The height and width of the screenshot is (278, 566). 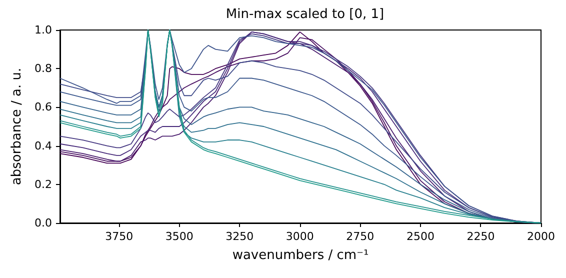 I want to click on x-tick-label: 2750, so click(x=360, y=236).